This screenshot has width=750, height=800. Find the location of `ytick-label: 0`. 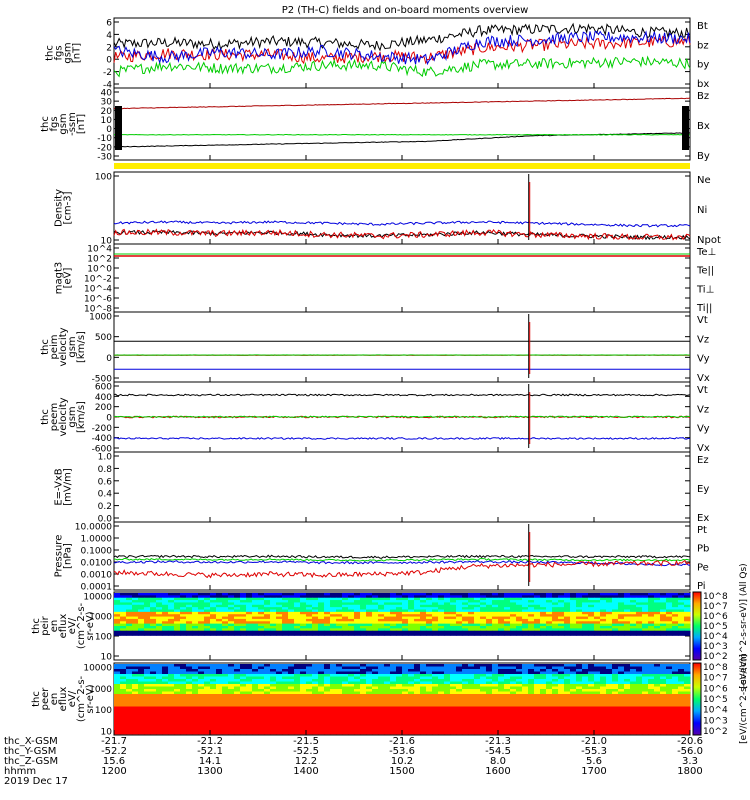

ytick-label: 0 is located at coordinates (109, 359).